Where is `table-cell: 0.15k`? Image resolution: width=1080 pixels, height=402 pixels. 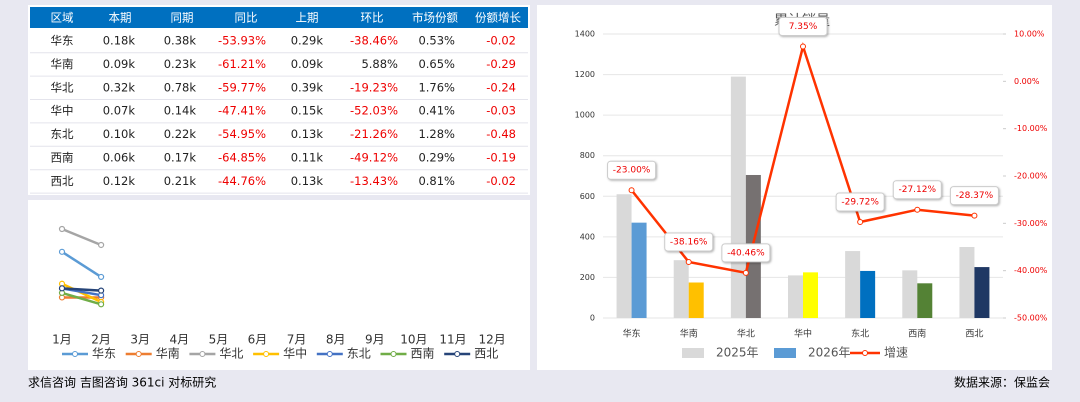
table-cell: 0.15k is located at coordinates (307, 111).